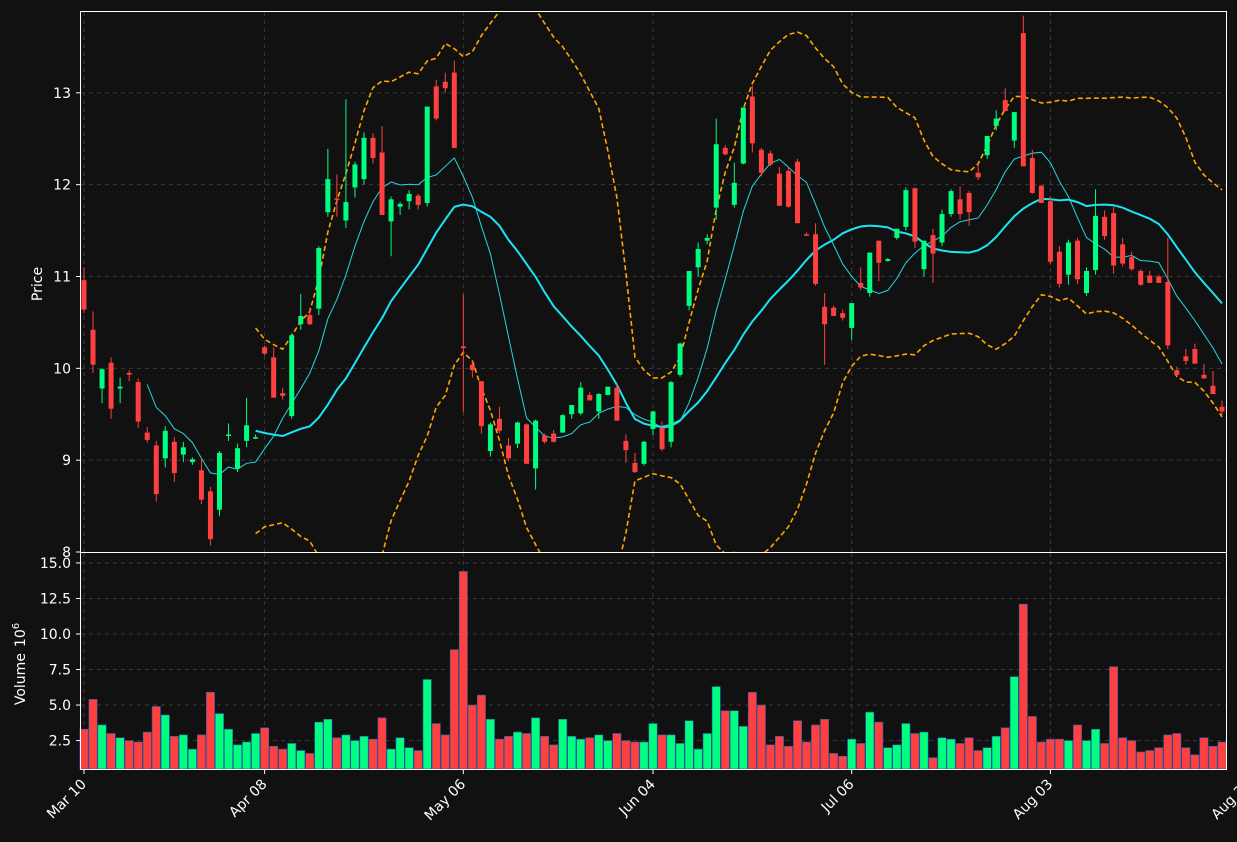 This screenshot has height=842, width=1237. Describe the element at coordinates (55, 635) in the screenshot. I see `volume-tick-label: 10.0` at that location.